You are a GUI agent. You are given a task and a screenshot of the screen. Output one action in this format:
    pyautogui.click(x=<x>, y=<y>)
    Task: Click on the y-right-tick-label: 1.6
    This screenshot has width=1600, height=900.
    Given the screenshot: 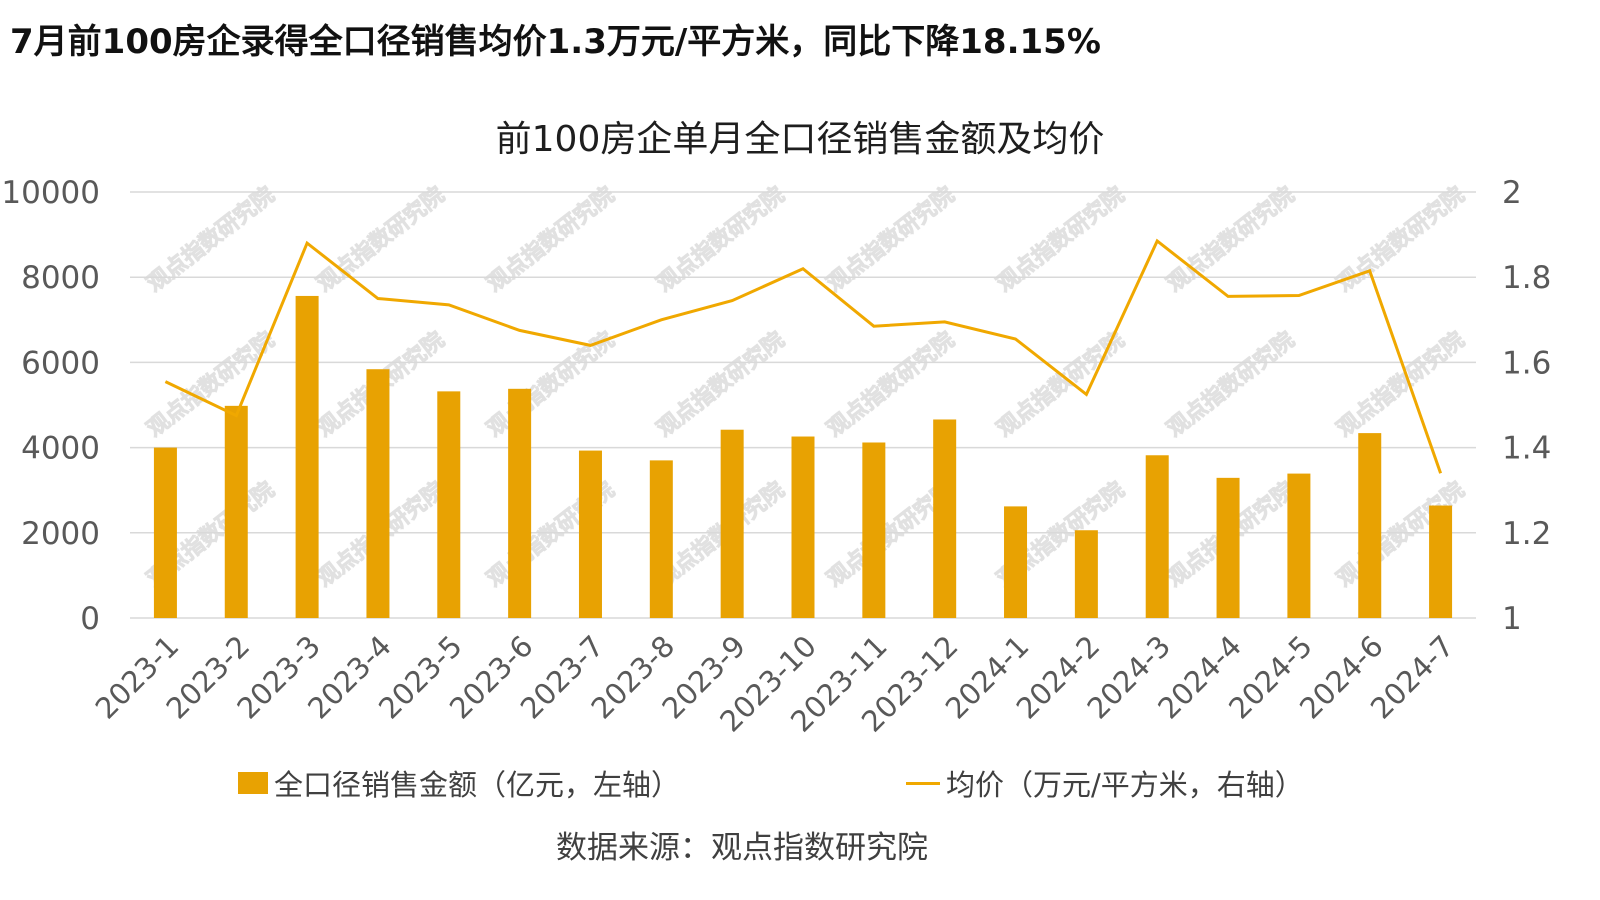 What is the action you would take?
    pyautogui.click(x=1526, y=363)
    